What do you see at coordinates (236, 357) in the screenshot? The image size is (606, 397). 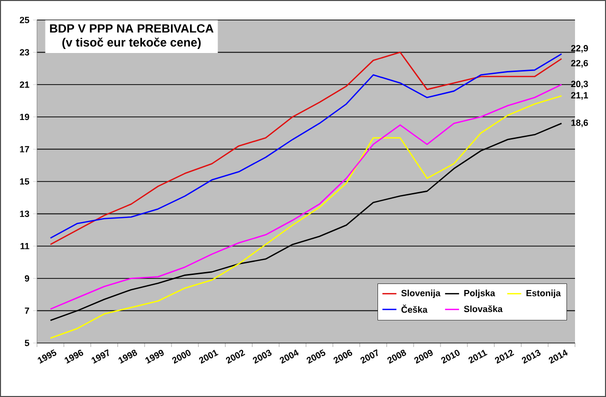 I see `x-tick-label: 2002` at bounding box center [236, 357].